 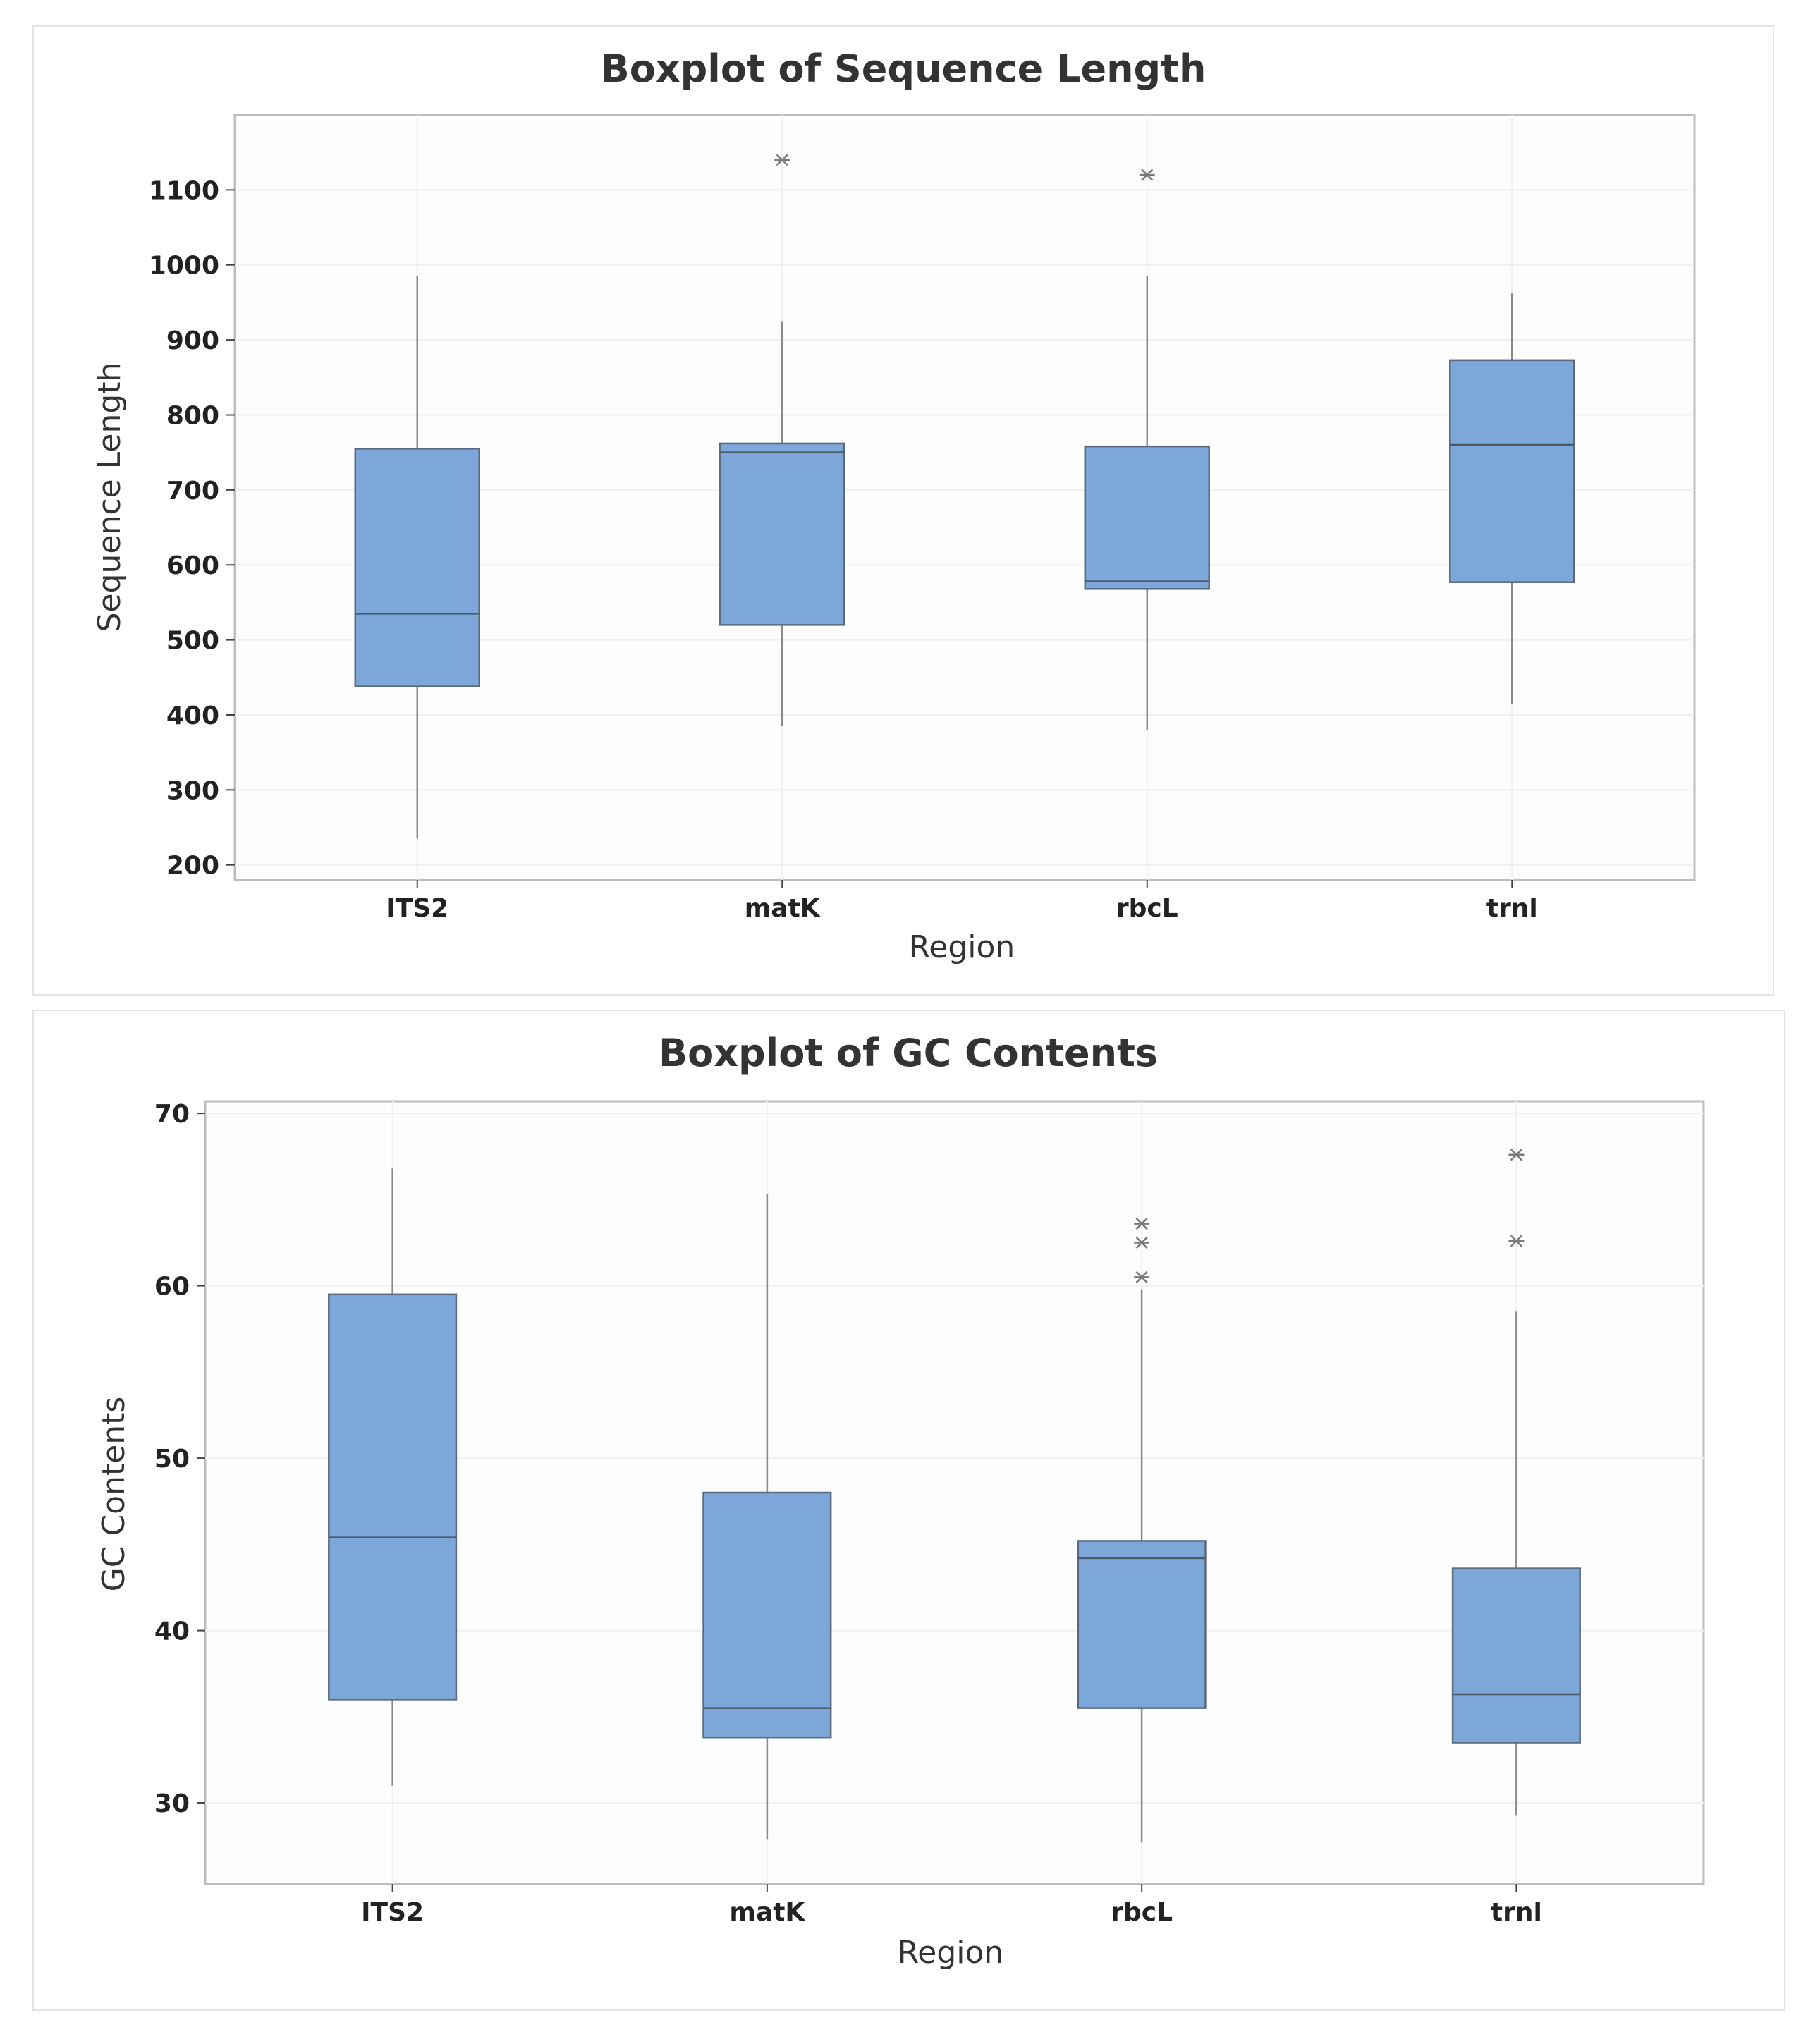 What do you see at coordinates (172, 1631) in the screenshot?
I see `y-tick-label: 40` at bounding box center [172, 1631].